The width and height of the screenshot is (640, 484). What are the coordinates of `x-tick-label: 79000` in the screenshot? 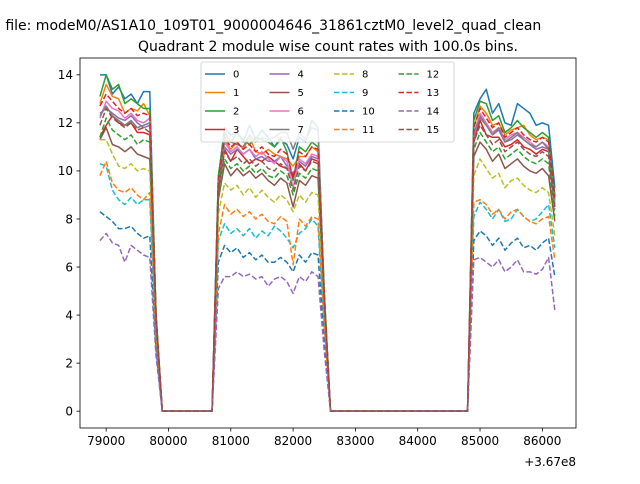 It's located at (106, 441).